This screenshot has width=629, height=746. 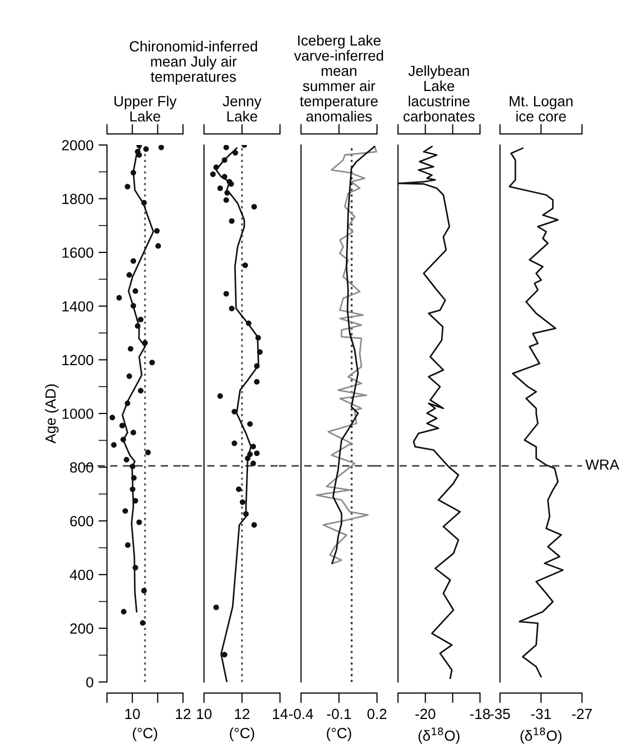 What do you see at coordinates (78, 145) in the screenshot?
I see `y-tick-label: 2000` at bounding box center [78, 145].